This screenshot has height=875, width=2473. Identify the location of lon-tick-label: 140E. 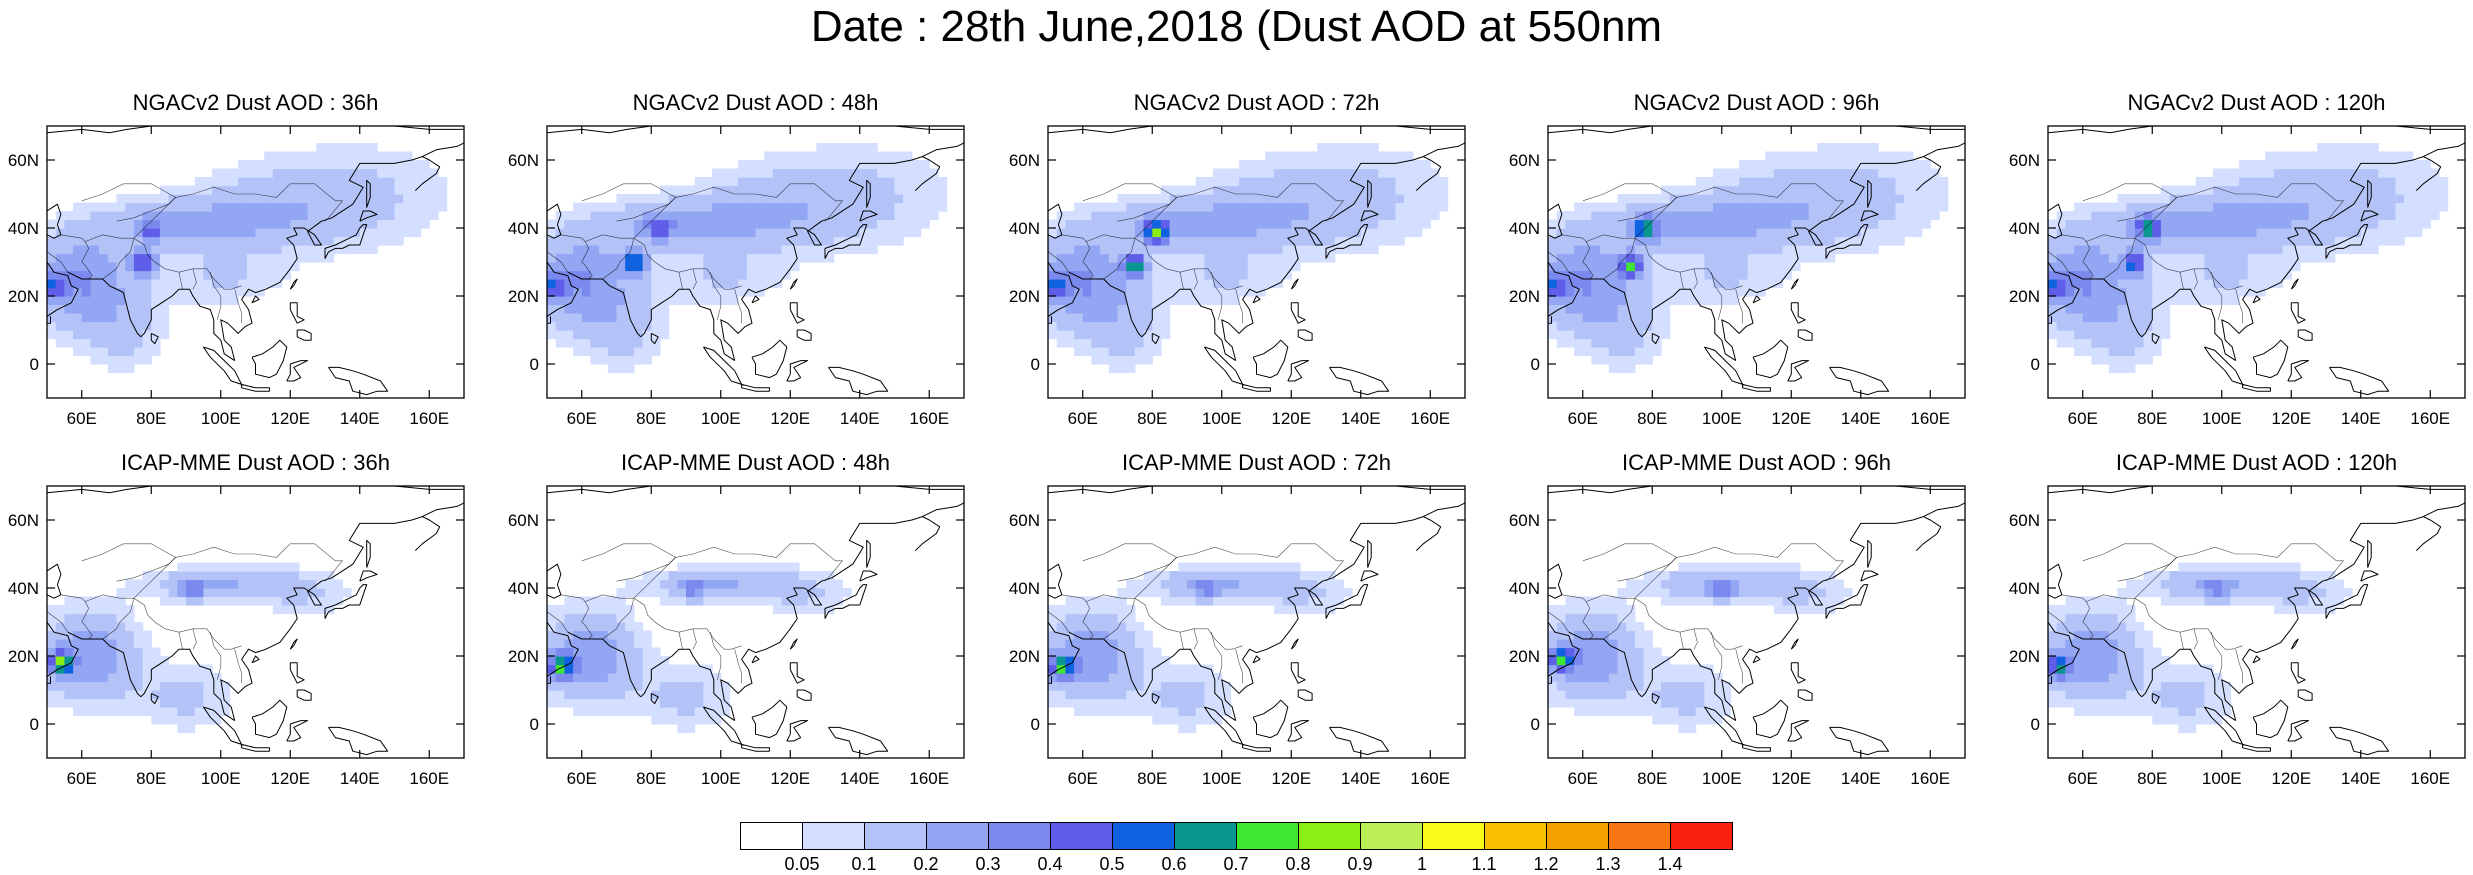
(1861, 418).